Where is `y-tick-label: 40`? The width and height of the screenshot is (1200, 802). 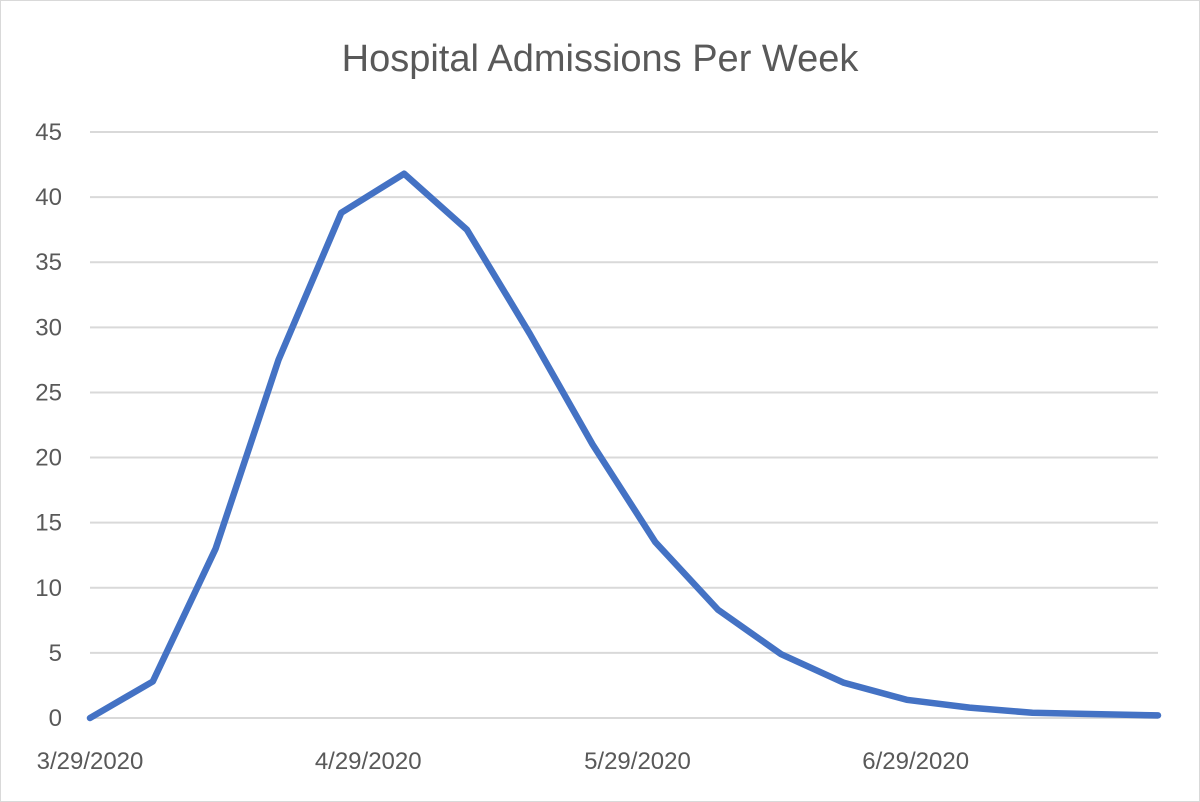 y-tick-label: 40 is located at coordinates (48, 197).